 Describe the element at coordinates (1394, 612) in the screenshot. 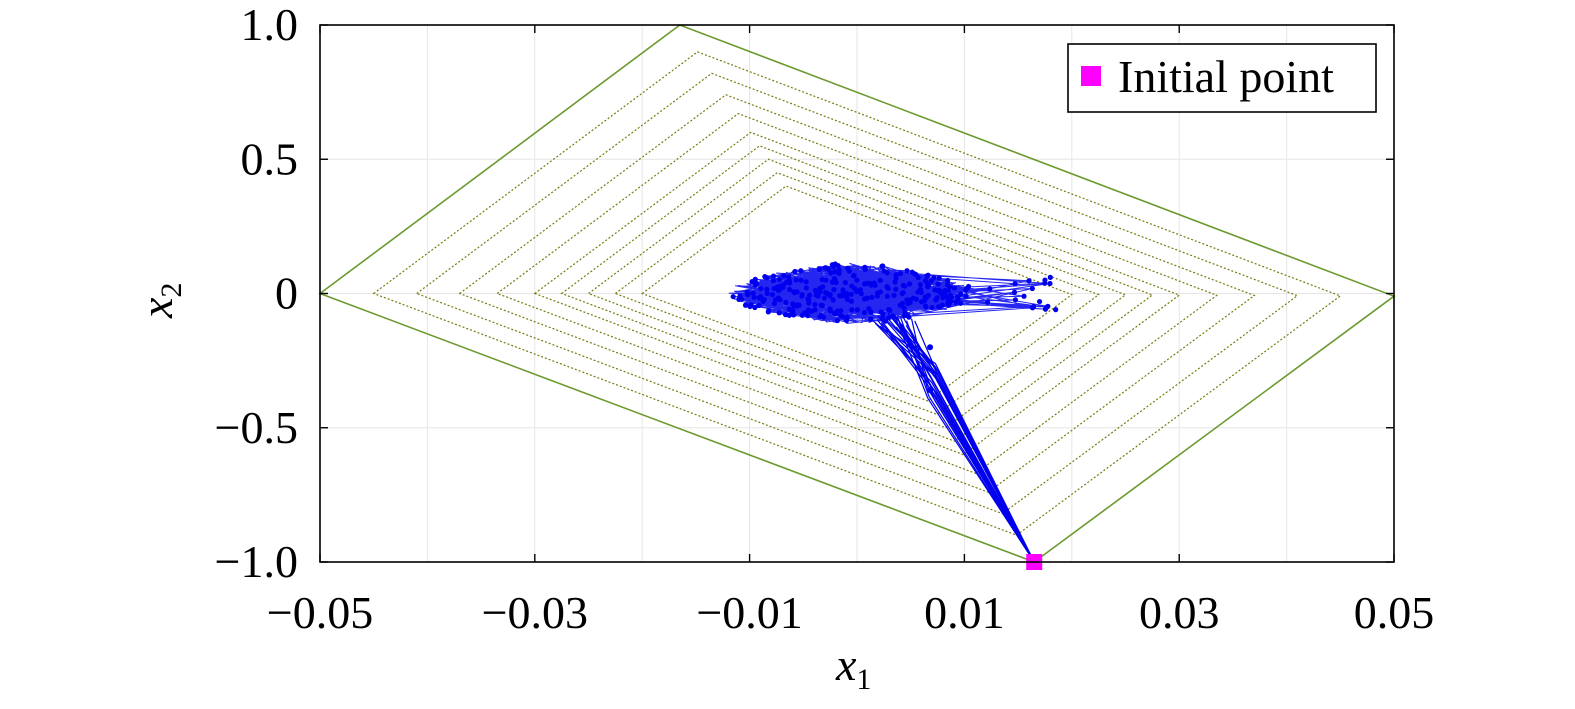

I see `x-tick-label: 0.05` at that location.